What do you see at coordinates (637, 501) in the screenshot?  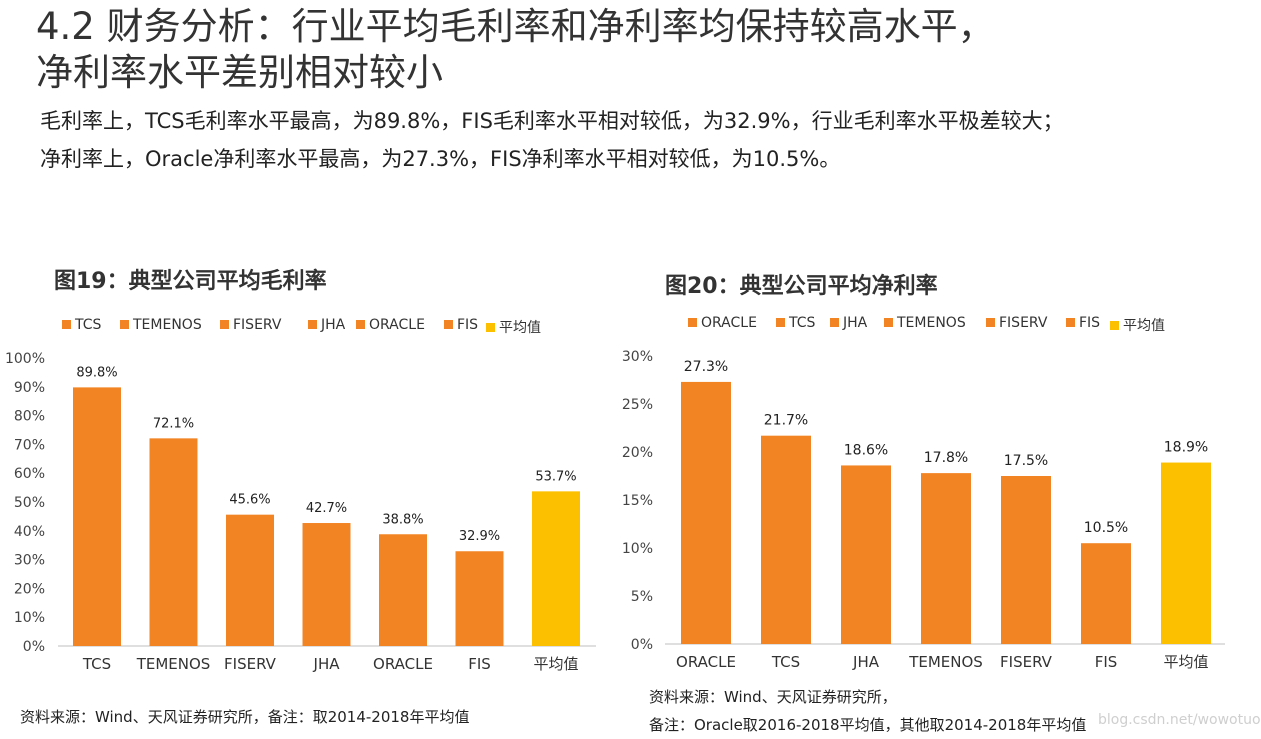 I see `y-tick-label: 15%` at bounding box center [637, 501].